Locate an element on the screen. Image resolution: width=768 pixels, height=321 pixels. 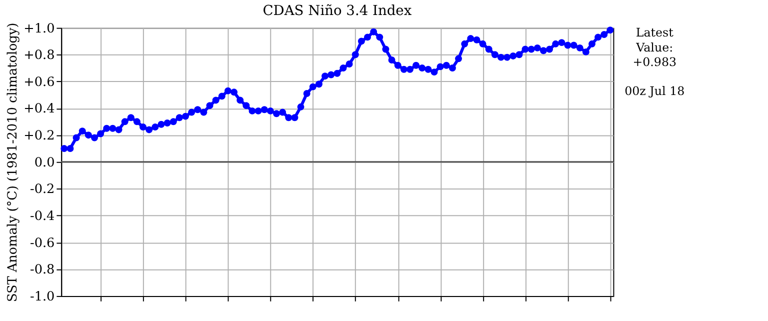
y-tick-label: -0.8 is located at coordinates (42, 270).